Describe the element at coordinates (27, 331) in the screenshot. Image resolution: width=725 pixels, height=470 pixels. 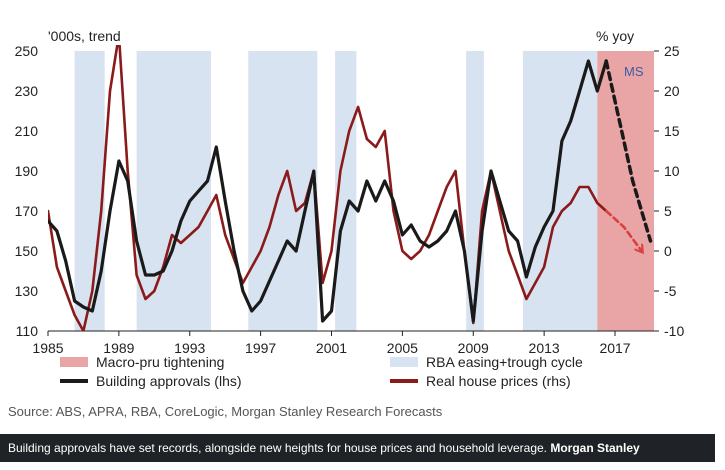
I see `y-left-tick-label: 110` at that location.